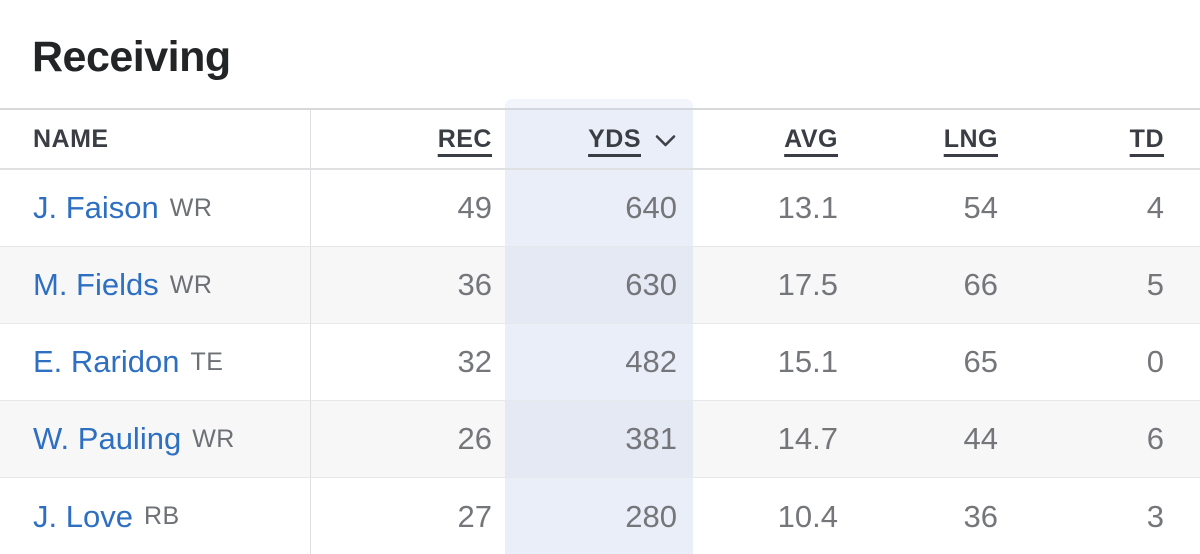 The image size is (1200, 554). Describe the element at coordinates (651, 361) in the screenshot. I see `stat-value: 482` at that location.